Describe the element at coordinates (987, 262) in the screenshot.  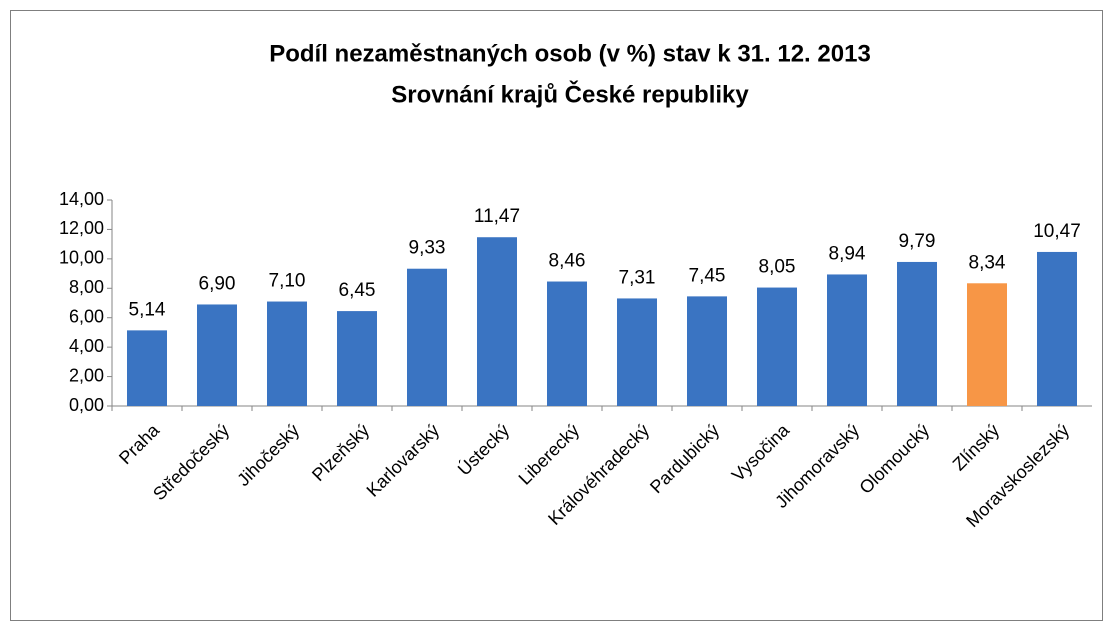
I see `value-label: 8,34` at that location.